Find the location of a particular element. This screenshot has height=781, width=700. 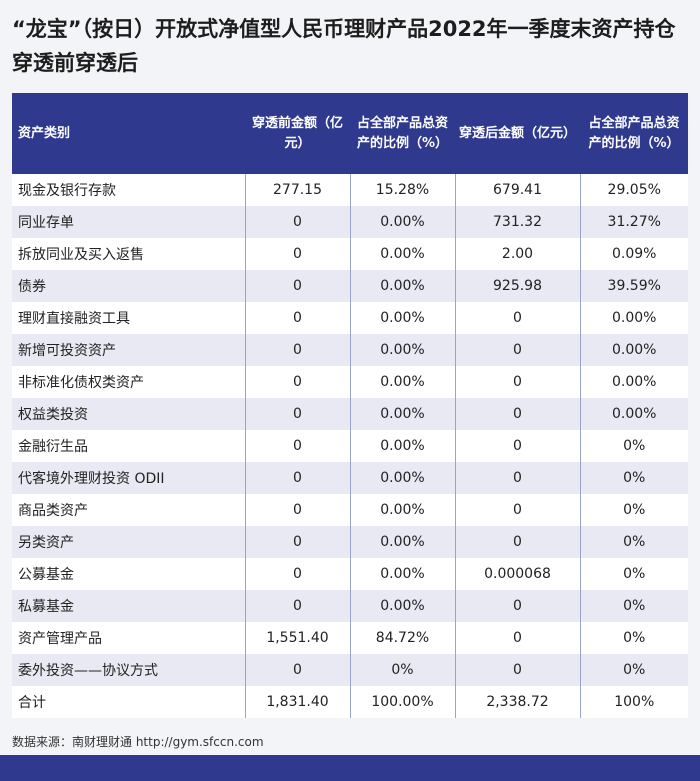

table-cell: 新增可投资资产 is located at coordinates (128, 350).